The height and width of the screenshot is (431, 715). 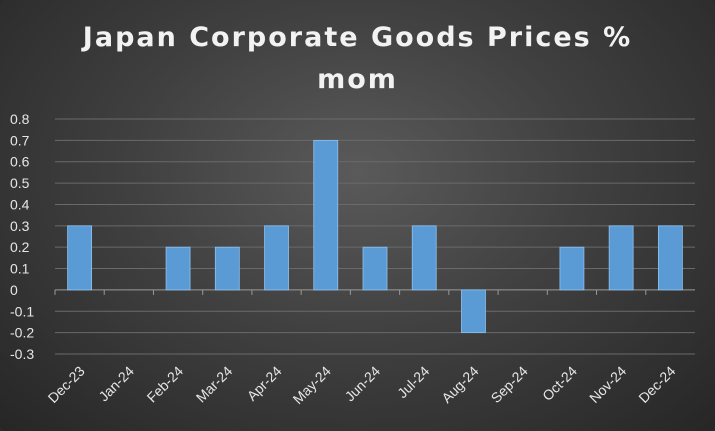 I want to click on y-tick-label: -0.3, so click(x=22, y=354).